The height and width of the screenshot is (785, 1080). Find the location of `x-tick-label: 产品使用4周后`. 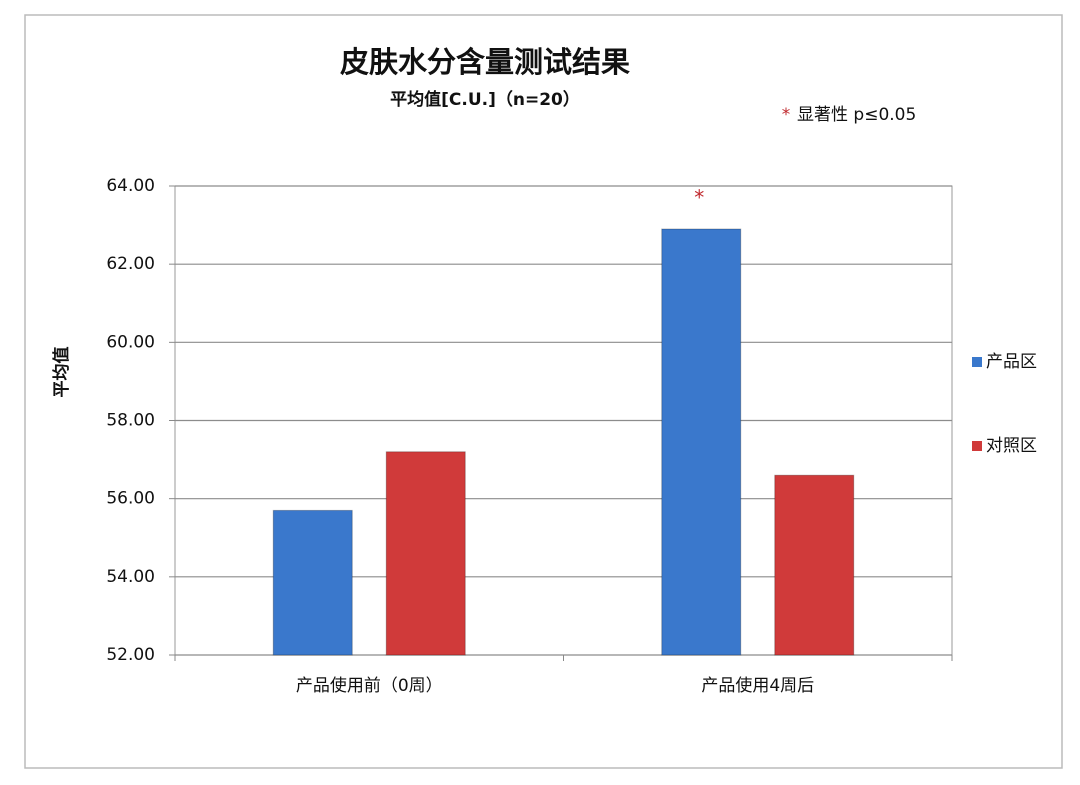

x-tick-label: 产品使用4周后 is located at coordinates (757, 685).